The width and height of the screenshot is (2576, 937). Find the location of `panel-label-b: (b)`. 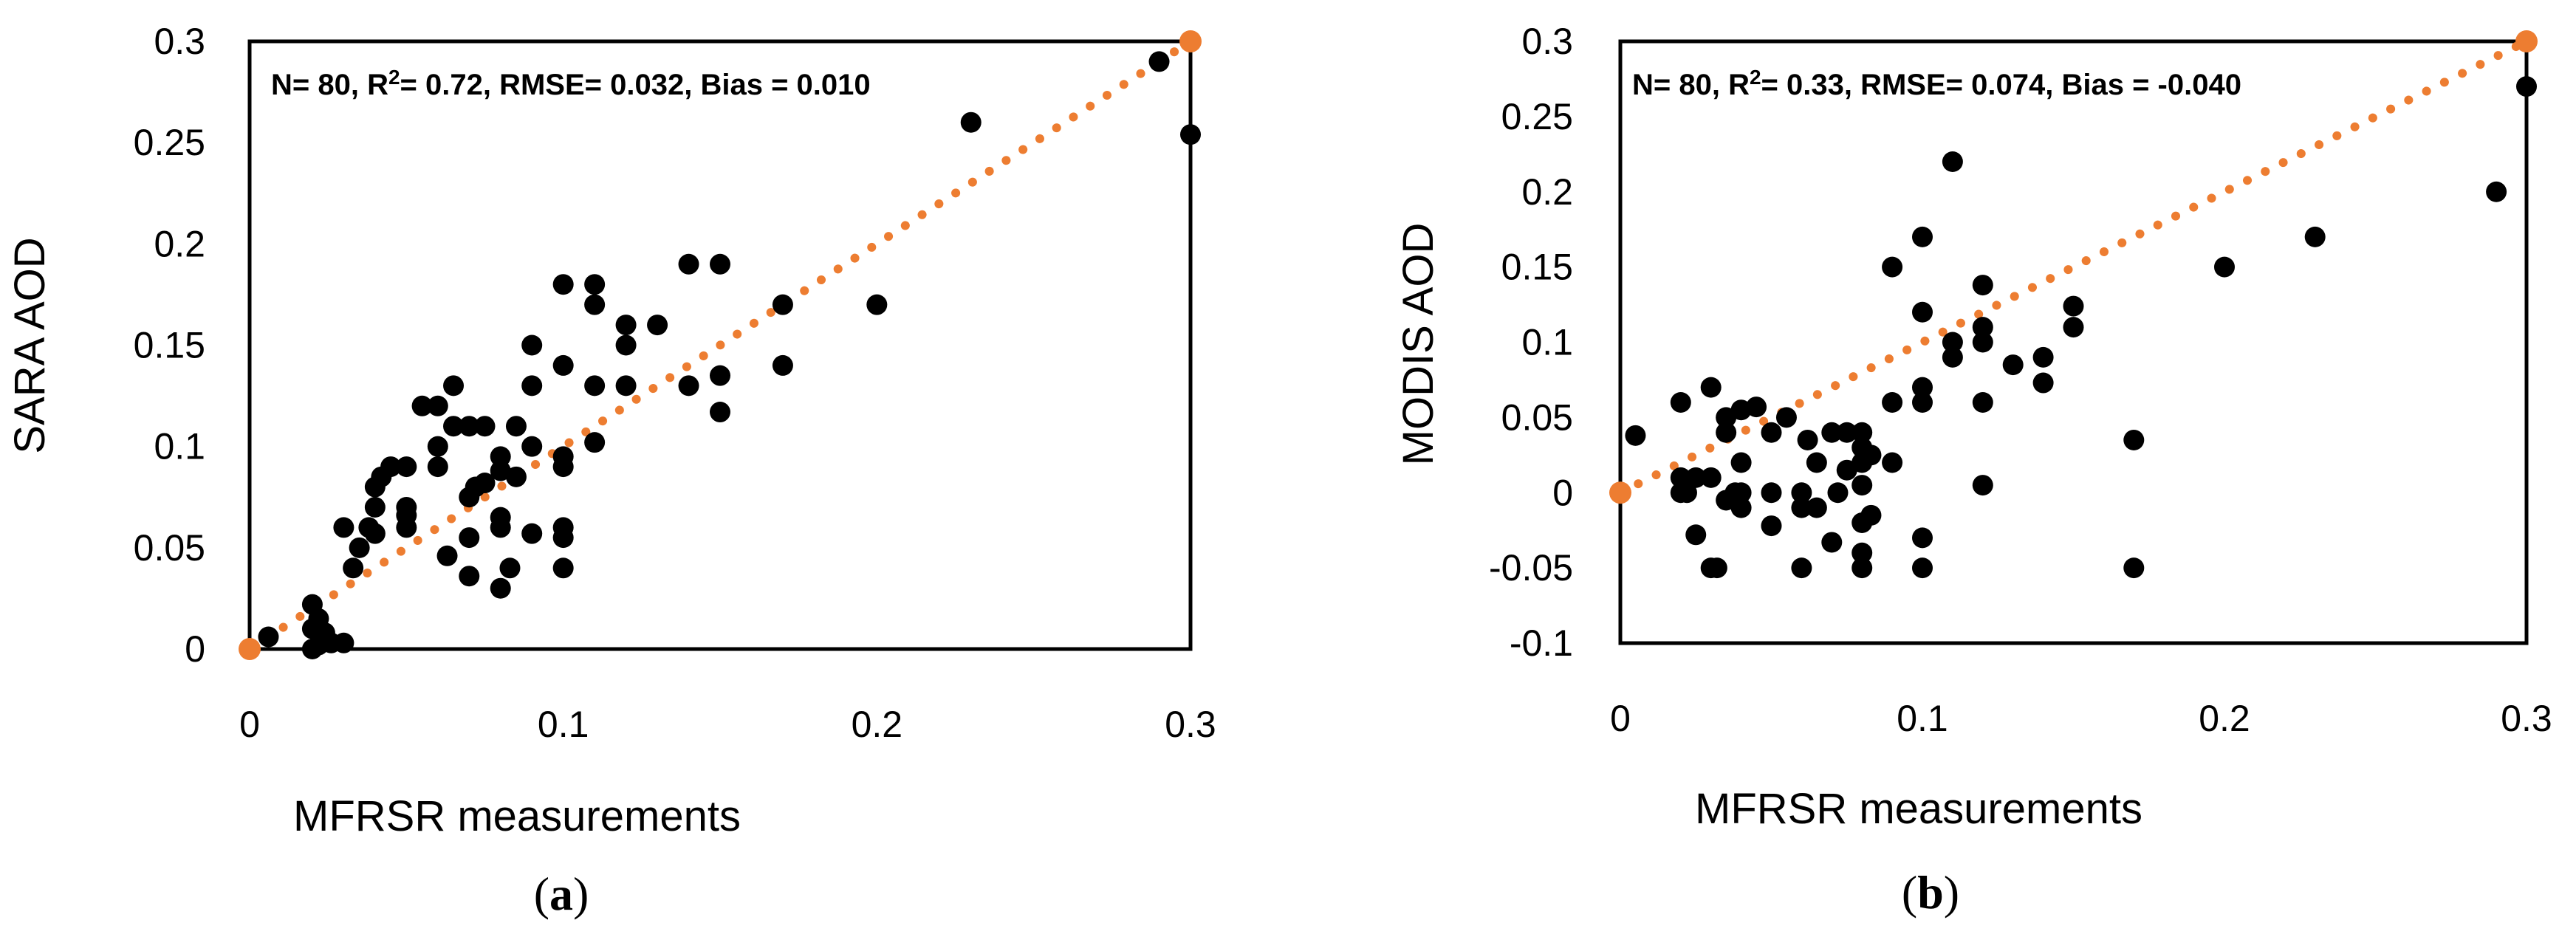

panel-label-b: (b) is located at coordinates (1930, 892).